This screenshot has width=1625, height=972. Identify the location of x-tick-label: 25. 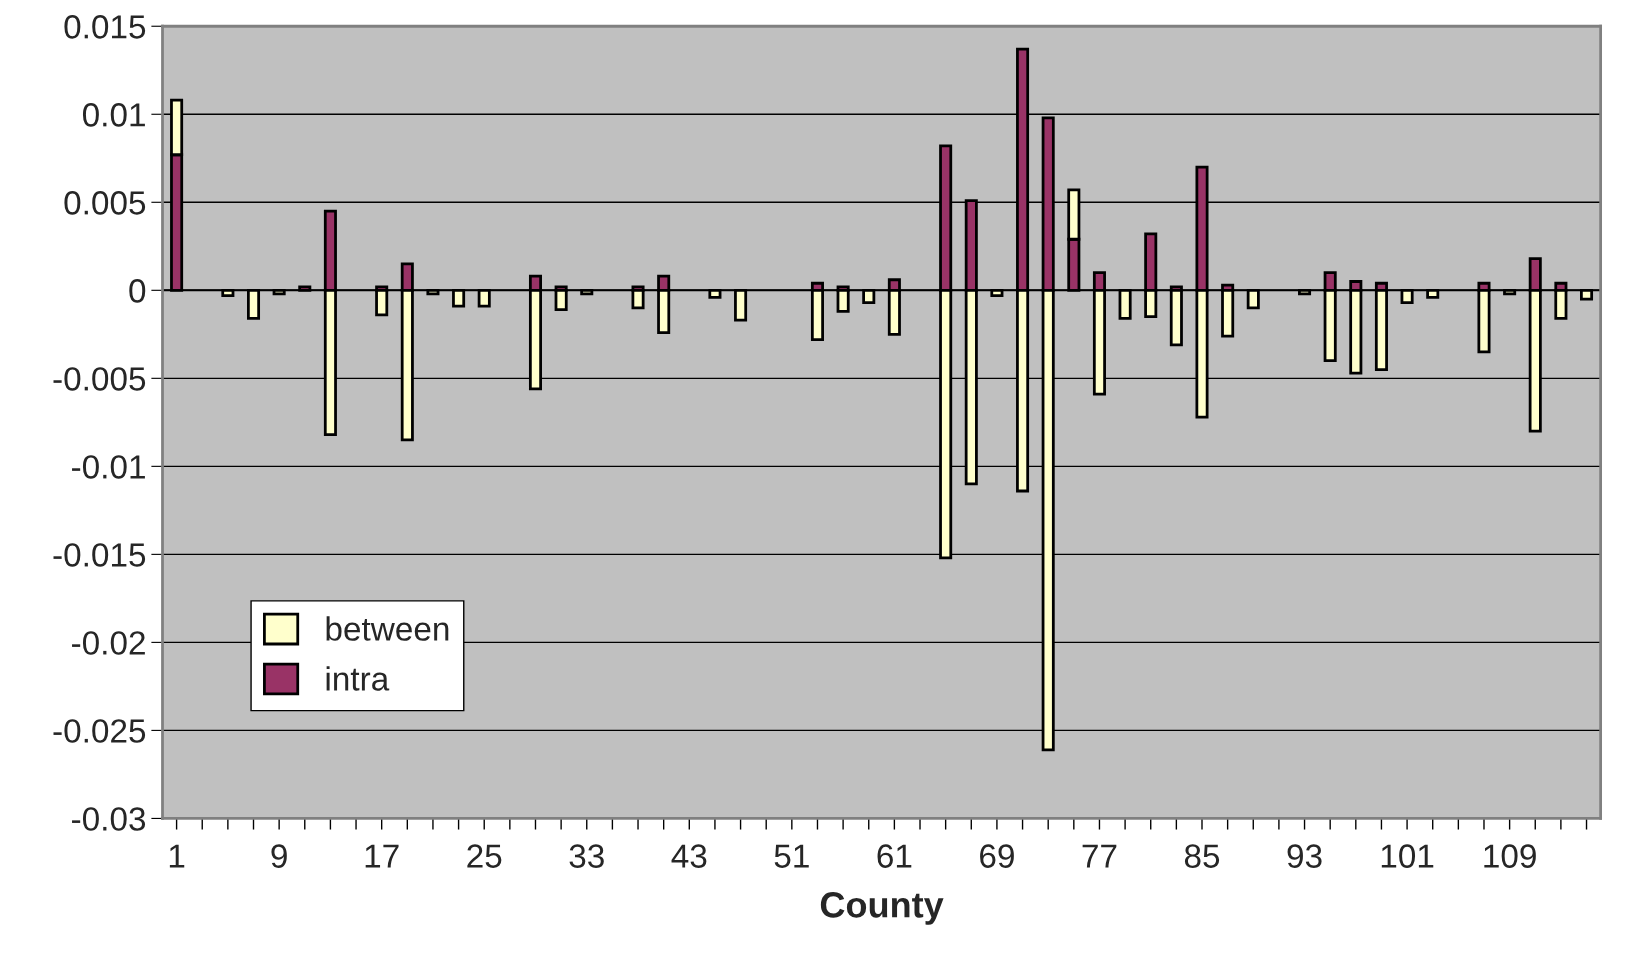
(484, 856).